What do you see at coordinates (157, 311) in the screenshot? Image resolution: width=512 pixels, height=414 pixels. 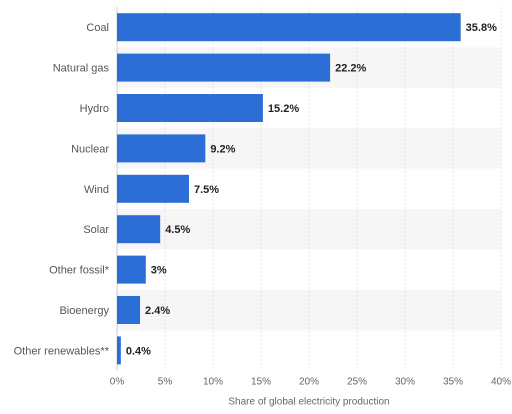 I see `value-label: 2.4%` at bounding box center [157, 311].